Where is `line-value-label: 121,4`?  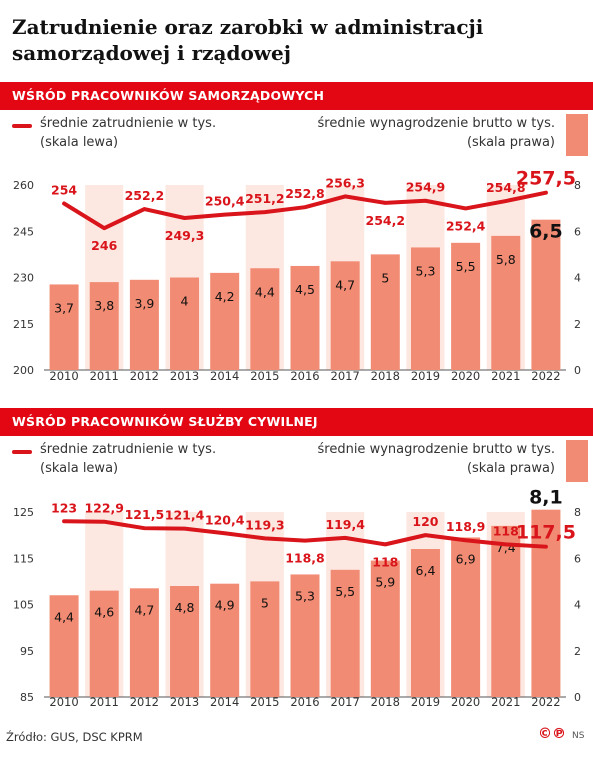 line-value-label: 121,4 is located at coordinates (185, 515).